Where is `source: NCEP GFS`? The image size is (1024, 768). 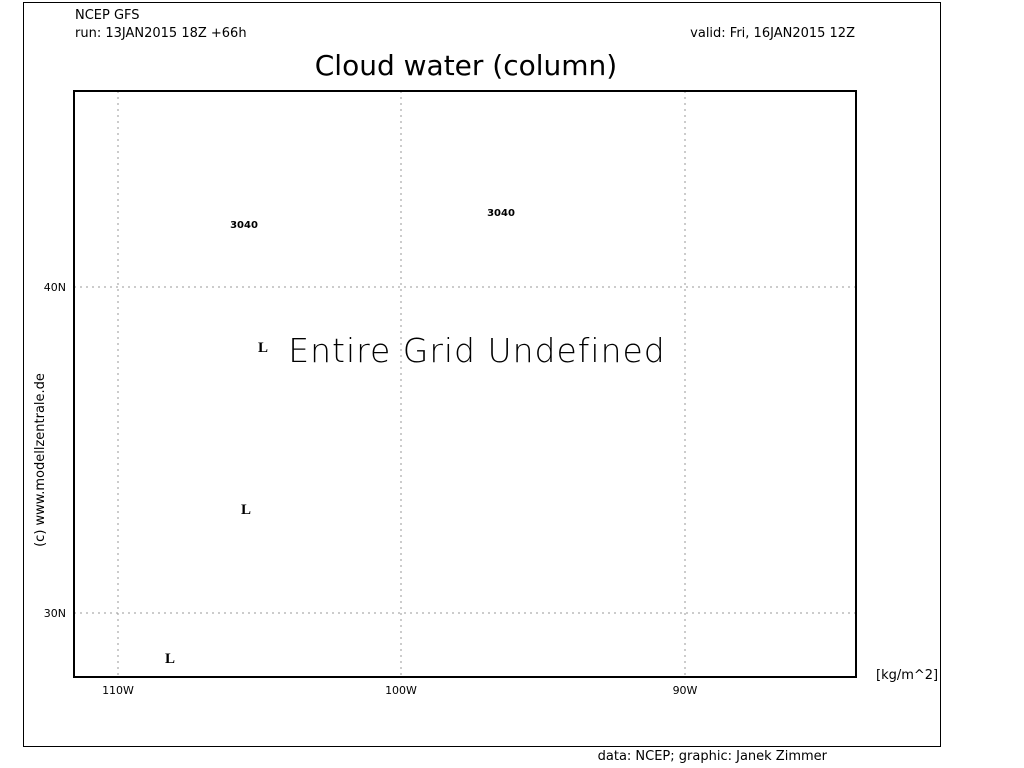
source: NCEP GFS is located at coordinates (107, 15).